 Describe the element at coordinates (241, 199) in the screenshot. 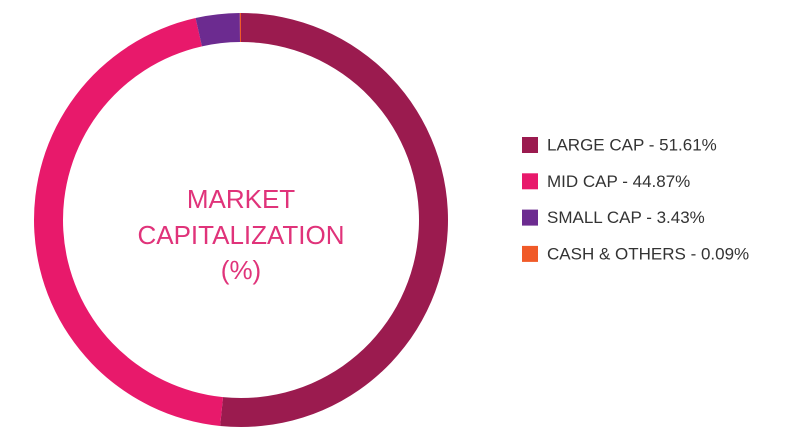

I see `center-title-line: MARKET` at that location.